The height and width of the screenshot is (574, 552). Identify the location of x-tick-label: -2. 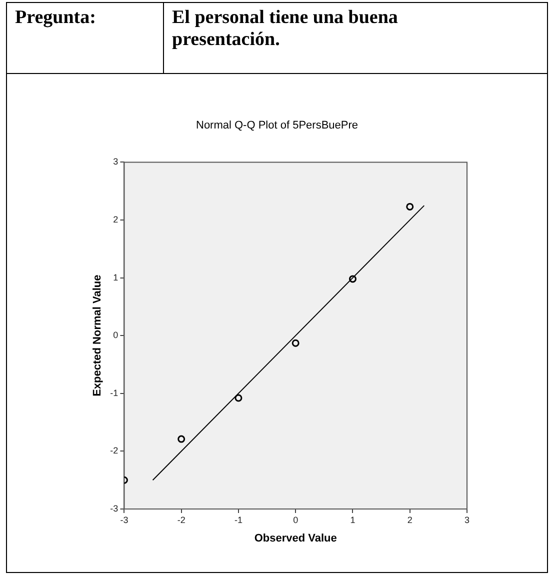
(181, 519).